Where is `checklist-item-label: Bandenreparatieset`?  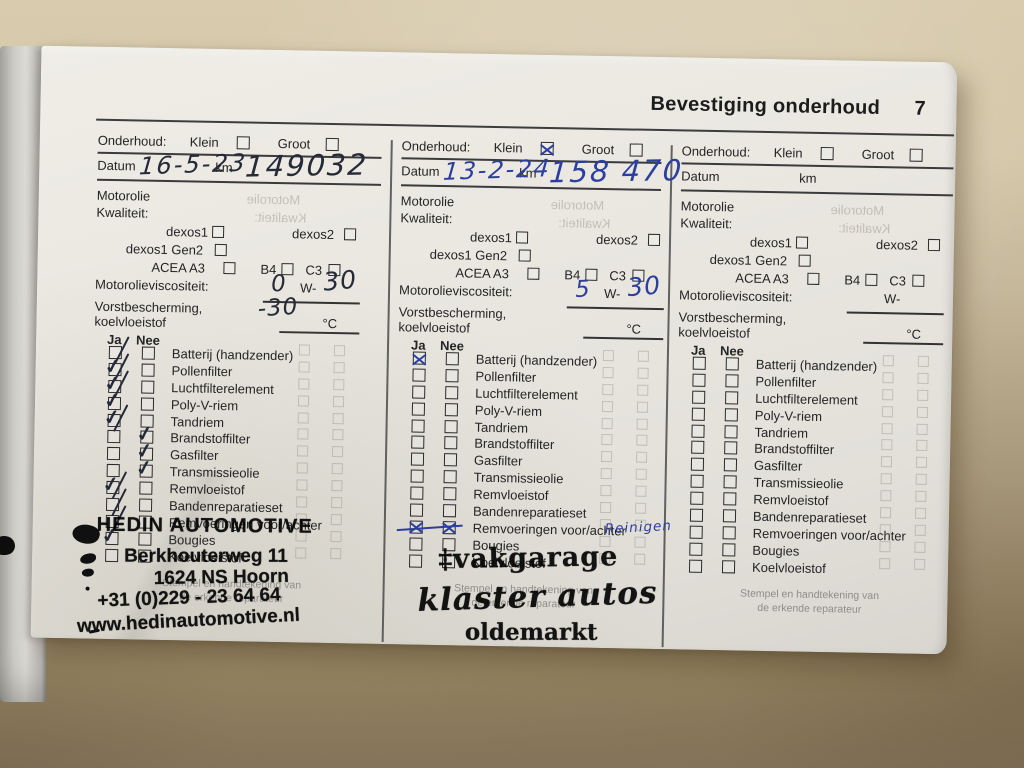
checklist-item-label: Bandenreparatieset is located at coordinates (809, 517).